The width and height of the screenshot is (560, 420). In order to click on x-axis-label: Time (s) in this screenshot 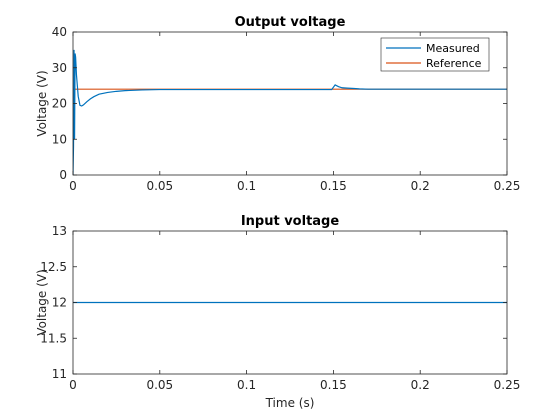, I will do `click(290, 403)`.